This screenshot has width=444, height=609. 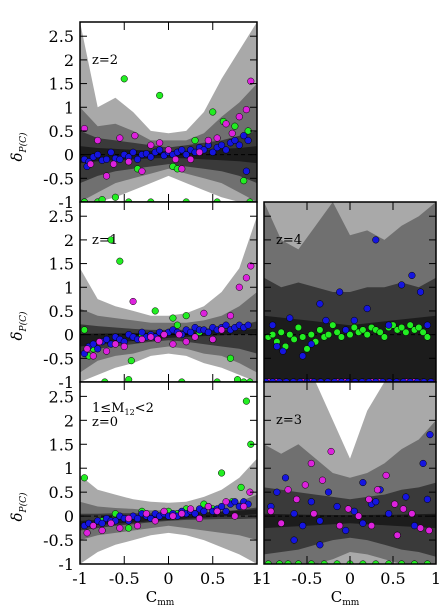 I want to click on x-tick-label: 0, so click(x=168, y=578).